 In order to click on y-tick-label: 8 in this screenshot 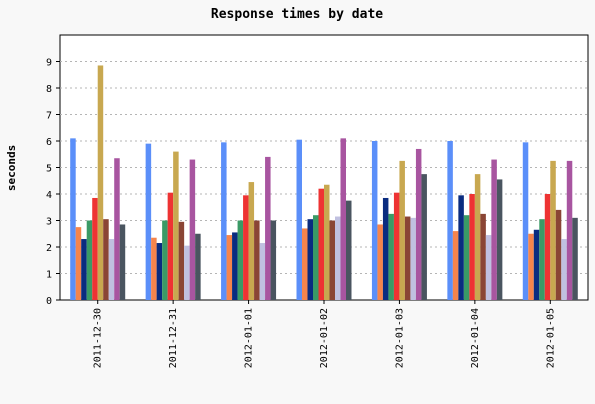, I will do `click(49, 89)`.